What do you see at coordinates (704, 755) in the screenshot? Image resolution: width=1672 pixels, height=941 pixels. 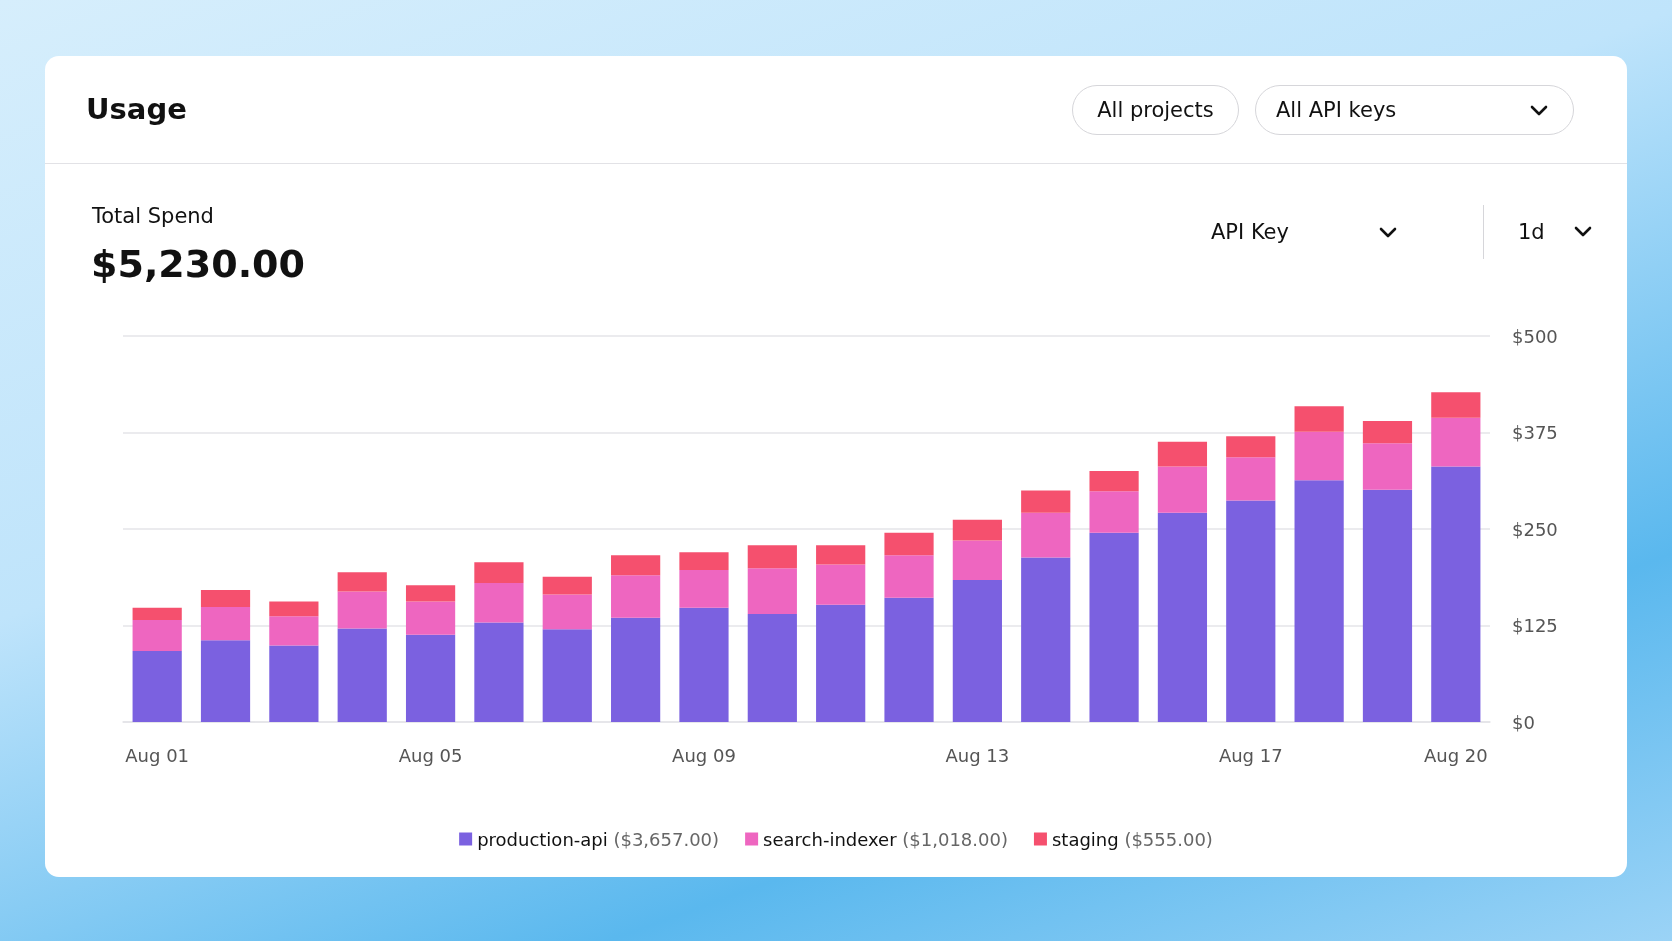 I see `x-tick-label: Aug 09` at bounding box center [704, 755].